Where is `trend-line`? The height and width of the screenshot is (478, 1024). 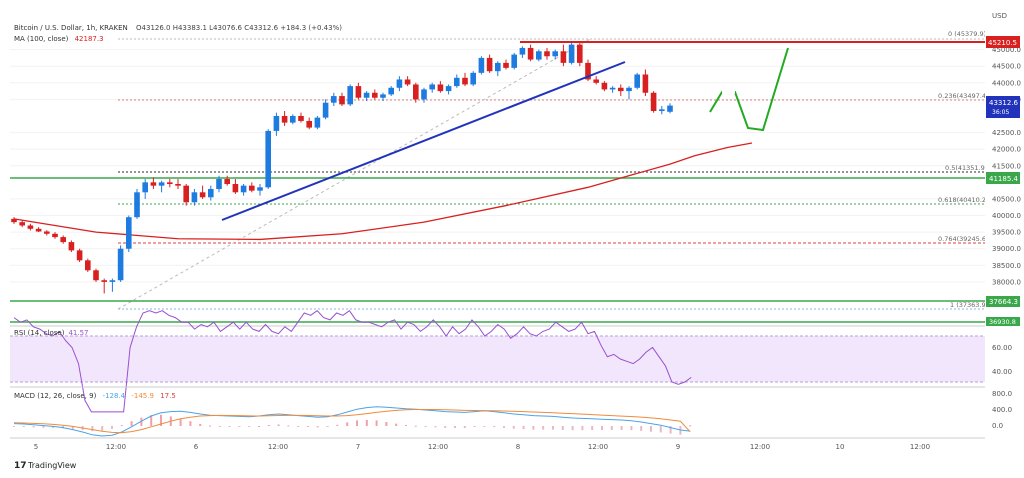 trend-line is located at coordinates (423, 141).